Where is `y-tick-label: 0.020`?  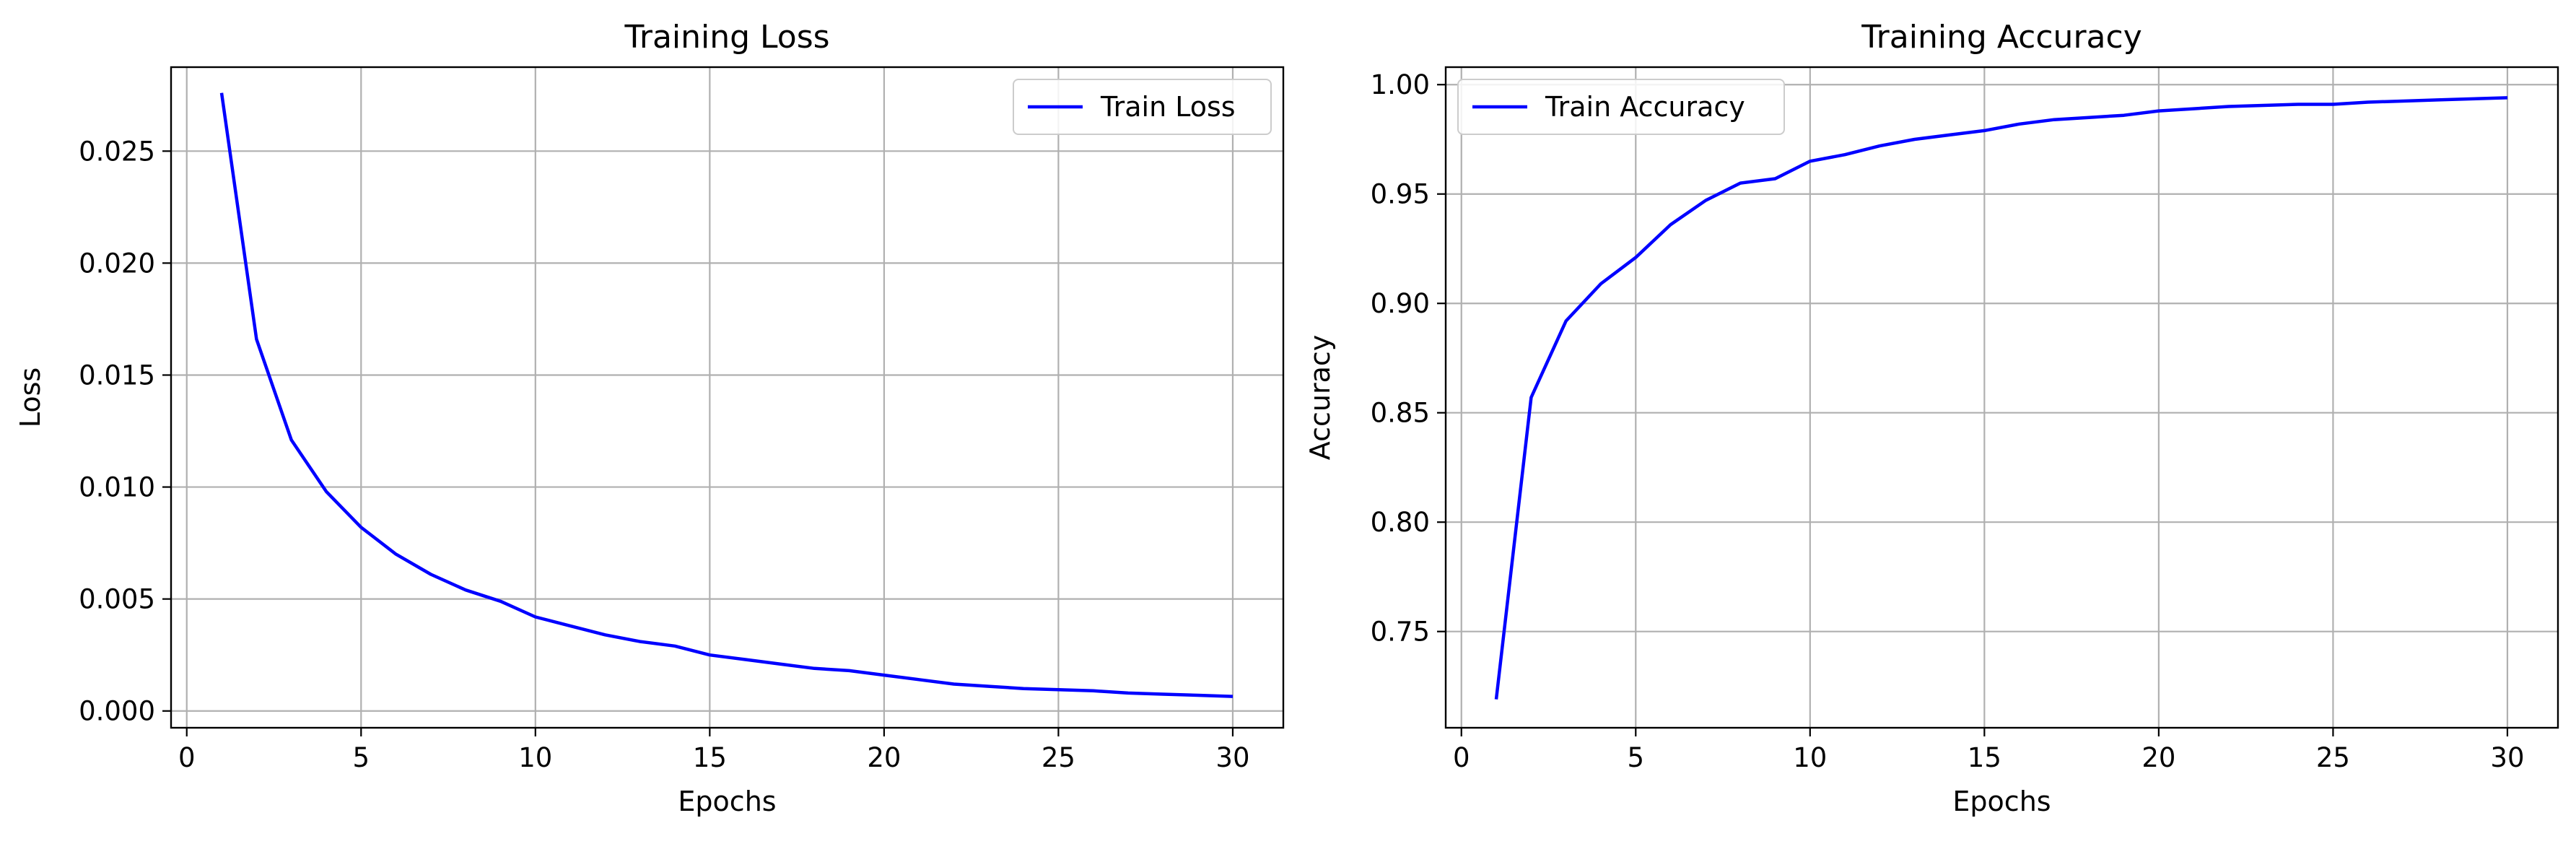 y-tick-label: 0.020 is located at coordinates (117, 263).